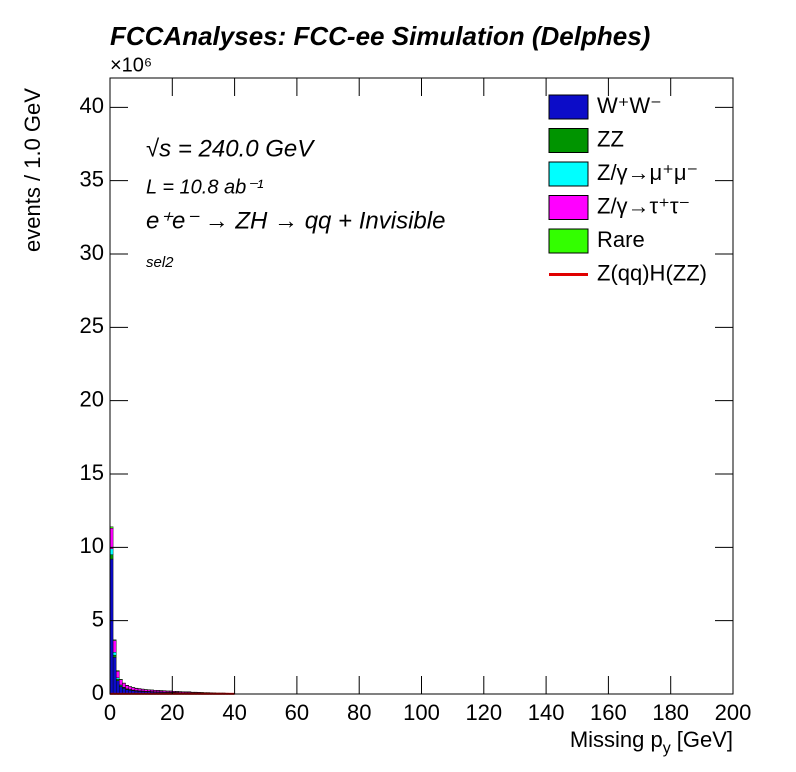 Image resolution: width=796 pixels, height=772 pixels. I want to click on y-tick-label: 0, so click(98, 692).